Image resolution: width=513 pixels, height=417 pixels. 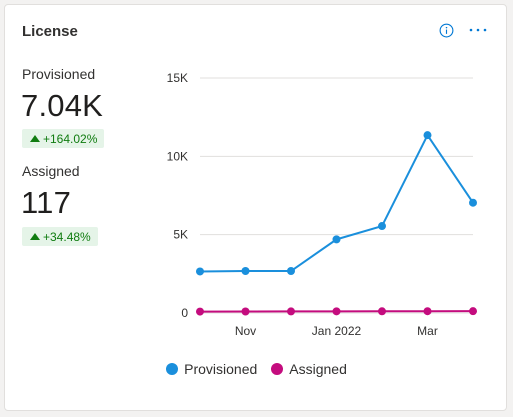 I want to click on assigned-change: +34.48%, so click(x=67, y=236).